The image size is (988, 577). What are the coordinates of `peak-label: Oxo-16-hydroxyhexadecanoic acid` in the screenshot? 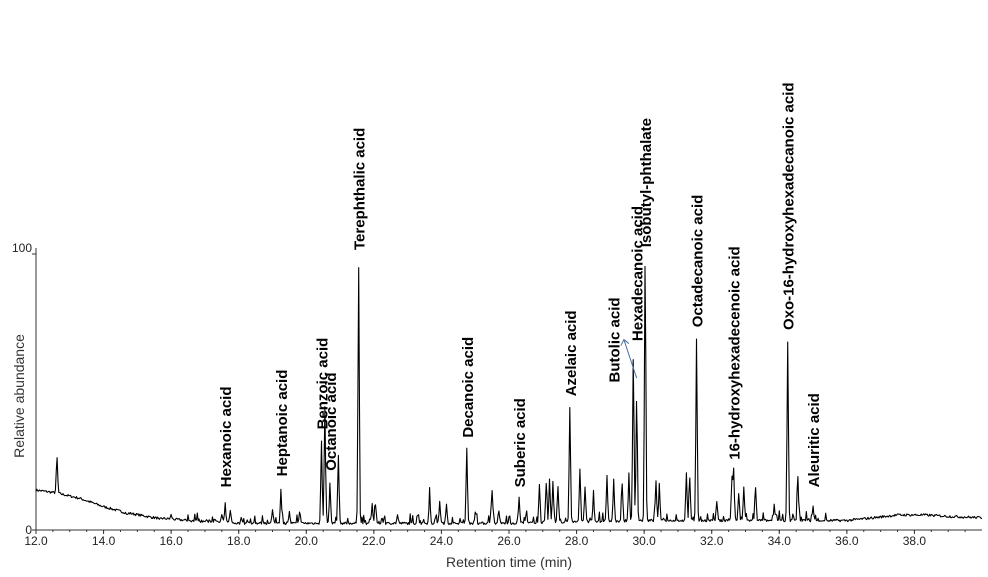 It's located at (789, 206).